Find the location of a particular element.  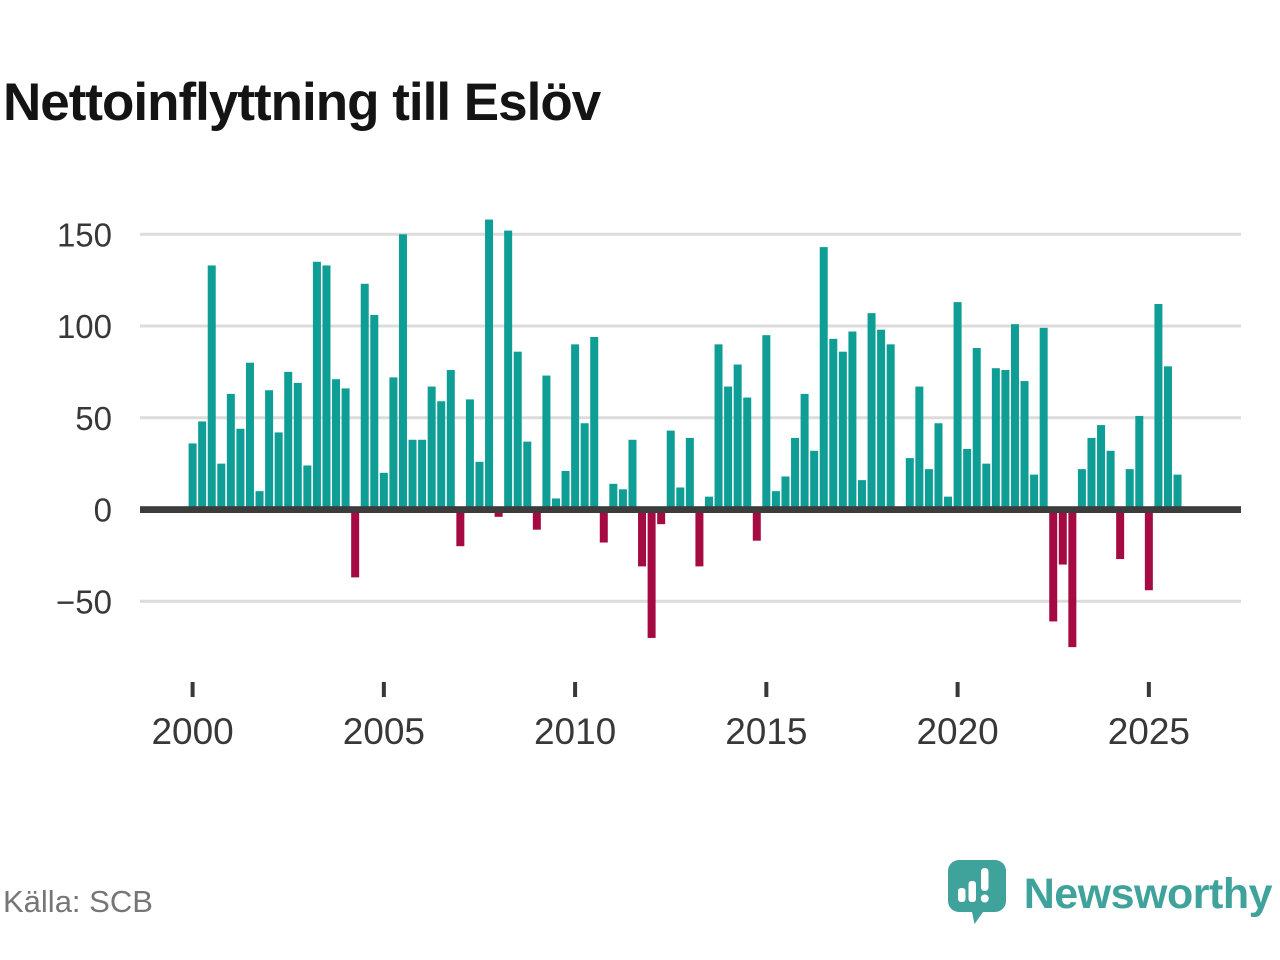

brand-name: Newsworthy is located at coordinates (1148, 893).